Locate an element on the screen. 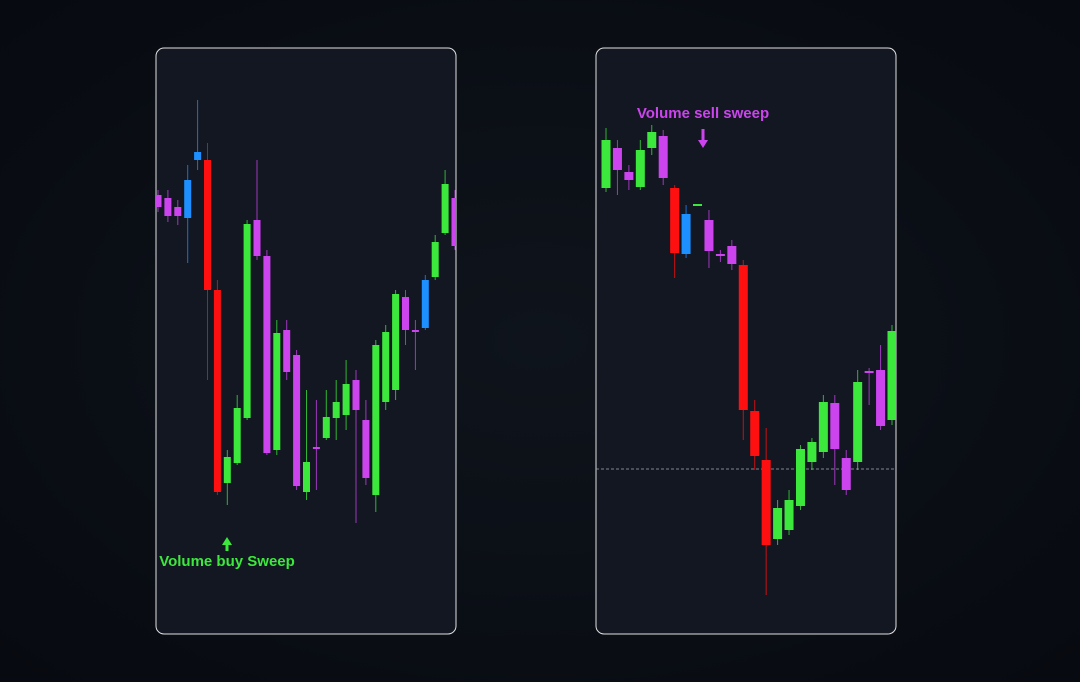 Image resolution: width=1080 pixels, height=682 pixels. annotation: Volume buy Sweep is located at coordinates (227, 561).